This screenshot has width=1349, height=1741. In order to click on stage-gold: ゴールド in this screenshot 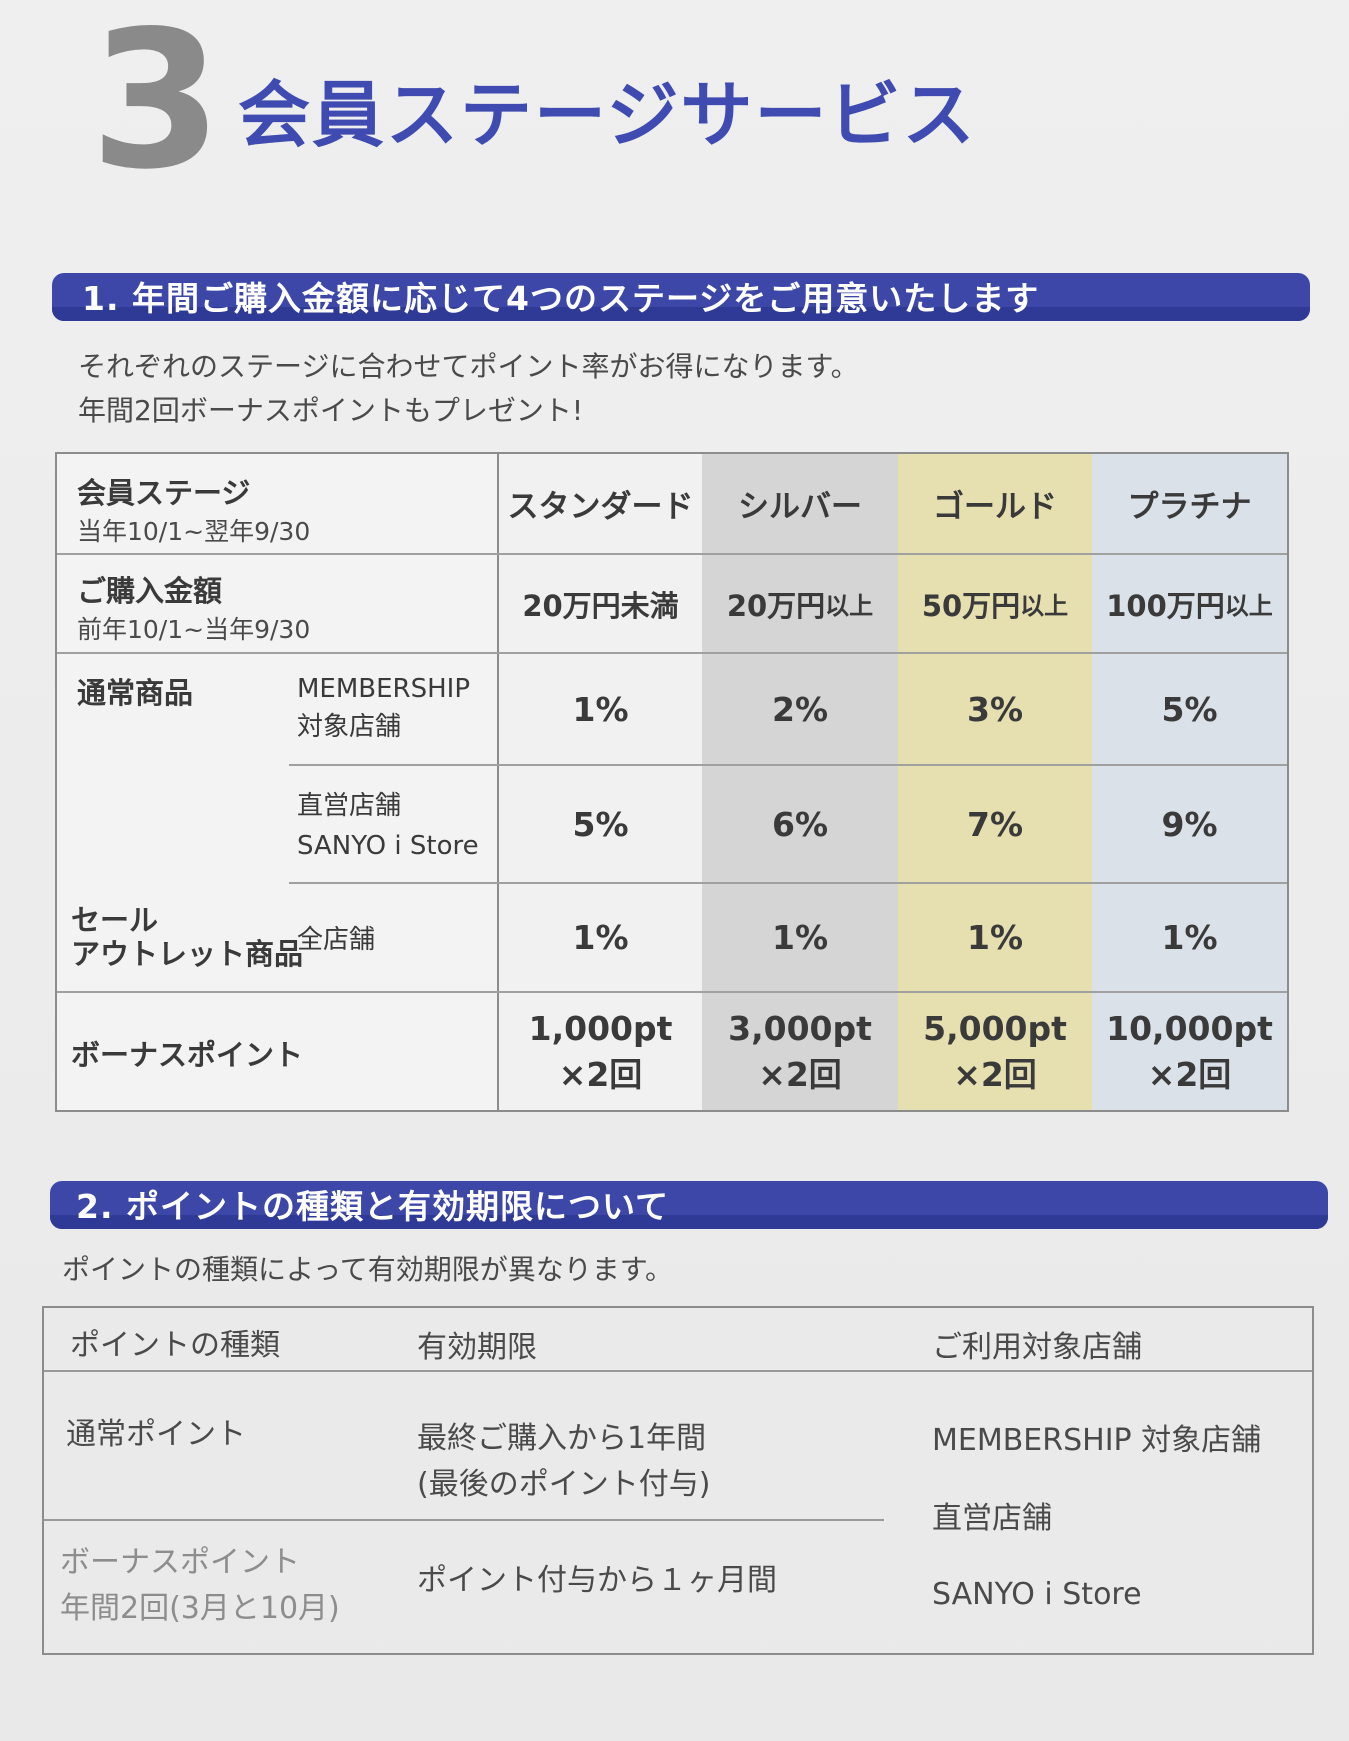, I will do `click(995, 507)`.